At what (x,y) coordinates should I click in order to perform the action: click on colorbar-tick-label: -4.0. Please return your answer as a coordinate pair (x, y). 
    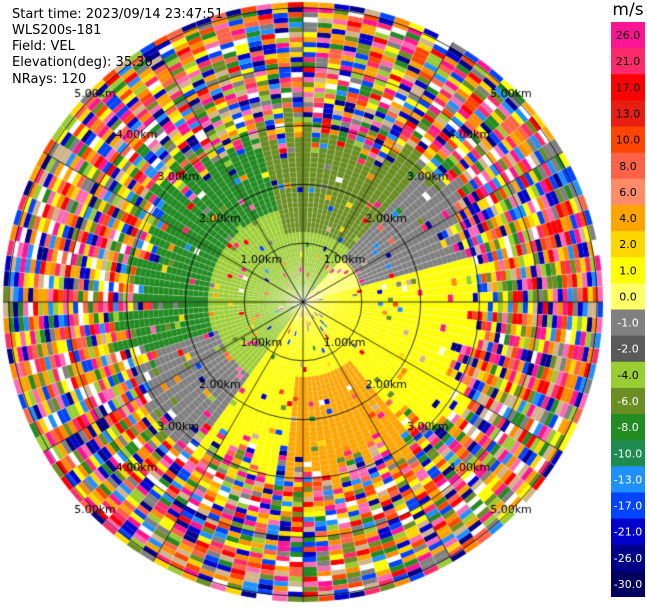
    Looking at the image, I should click on (627, 375).